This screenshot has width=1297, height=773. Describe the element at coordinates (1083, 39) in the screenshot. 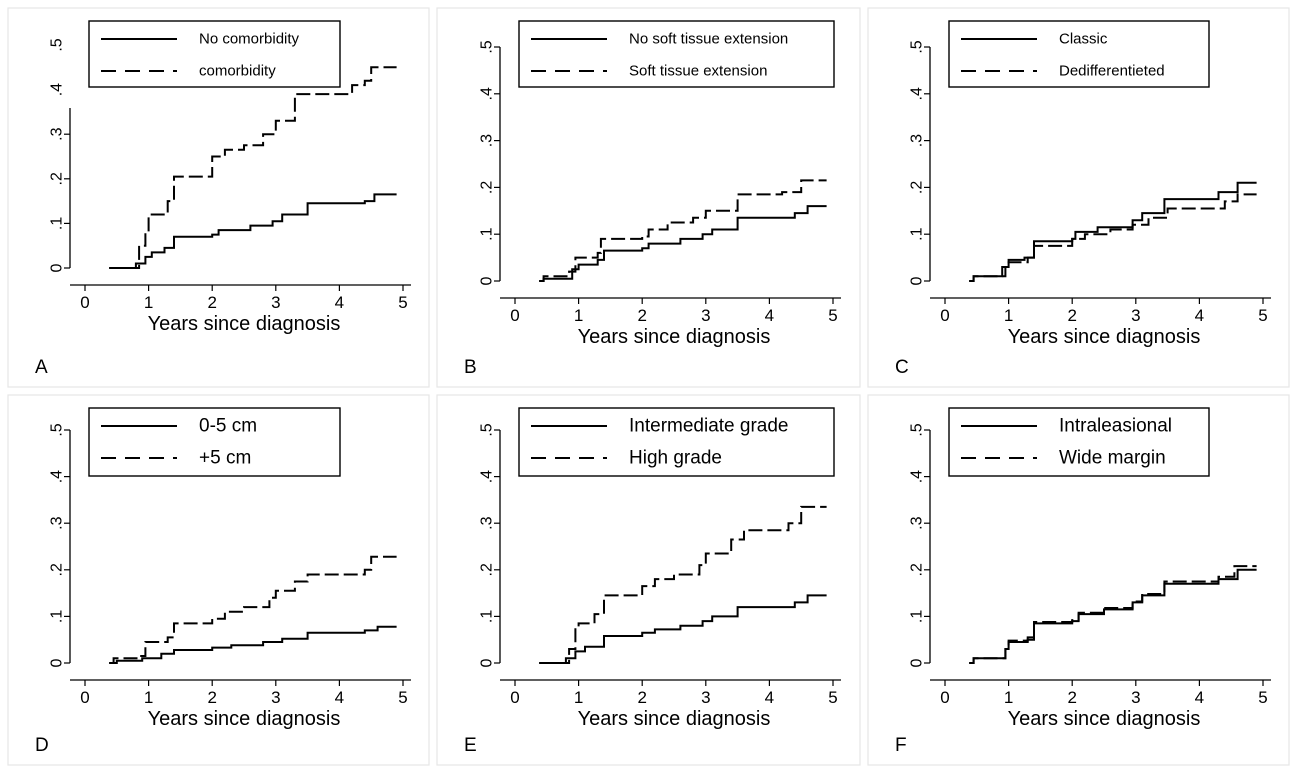

I see `legend-entry: Classic` at that location.